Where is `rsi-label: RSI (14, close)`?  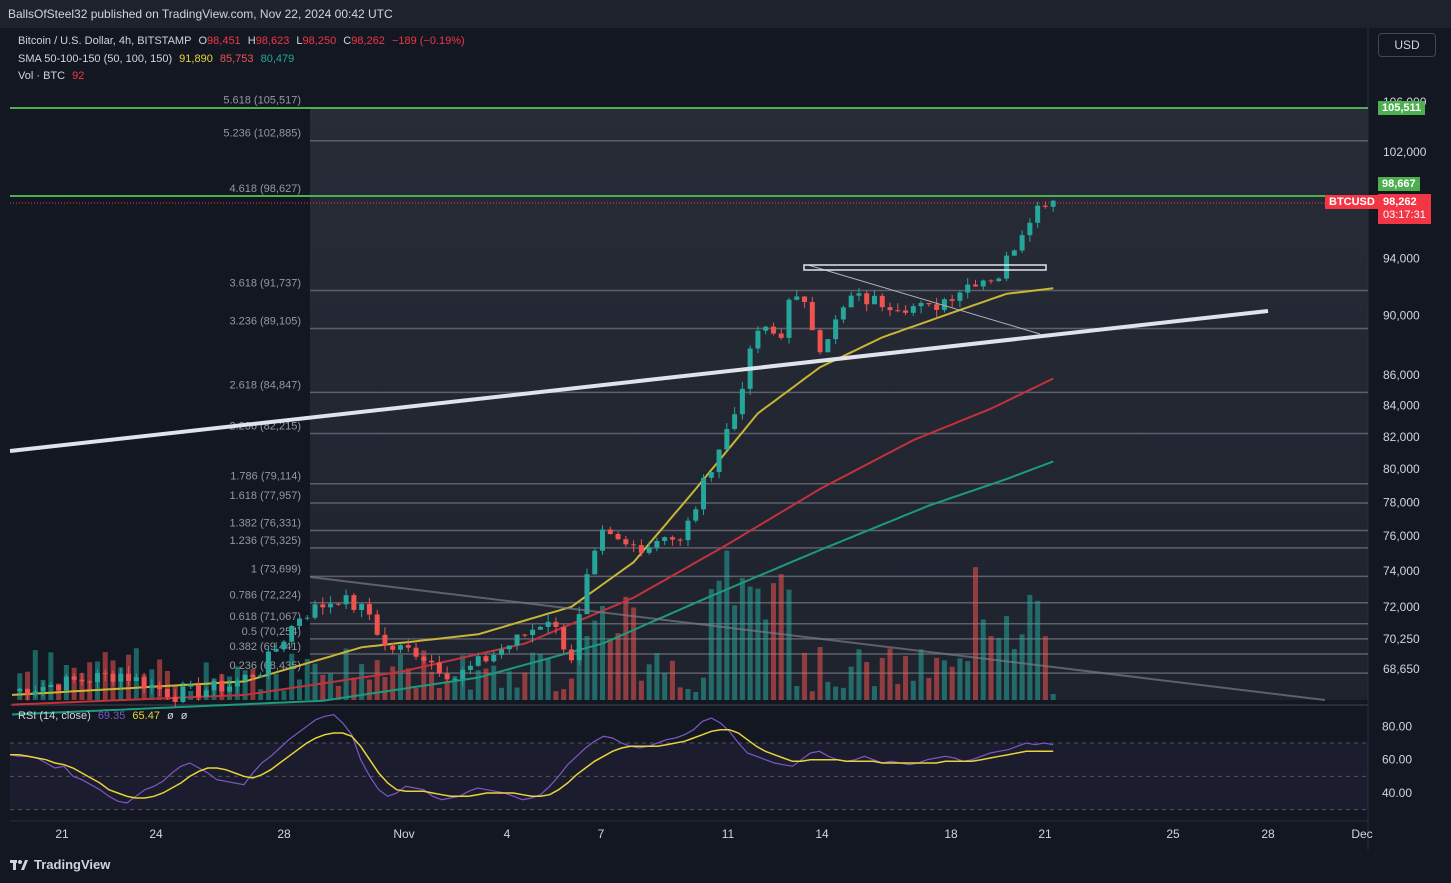 rsi-label: RSI (14, close) is located at coordinates (54, 716).